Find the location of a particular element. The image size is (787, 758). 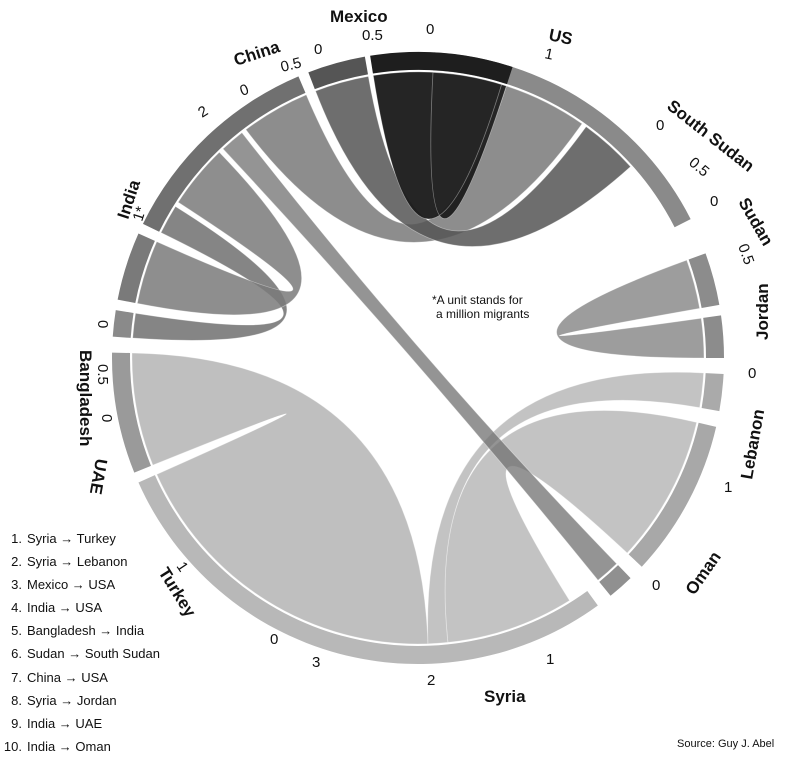

legend-item-text: India → UAE is located at coordinates (65, 723).